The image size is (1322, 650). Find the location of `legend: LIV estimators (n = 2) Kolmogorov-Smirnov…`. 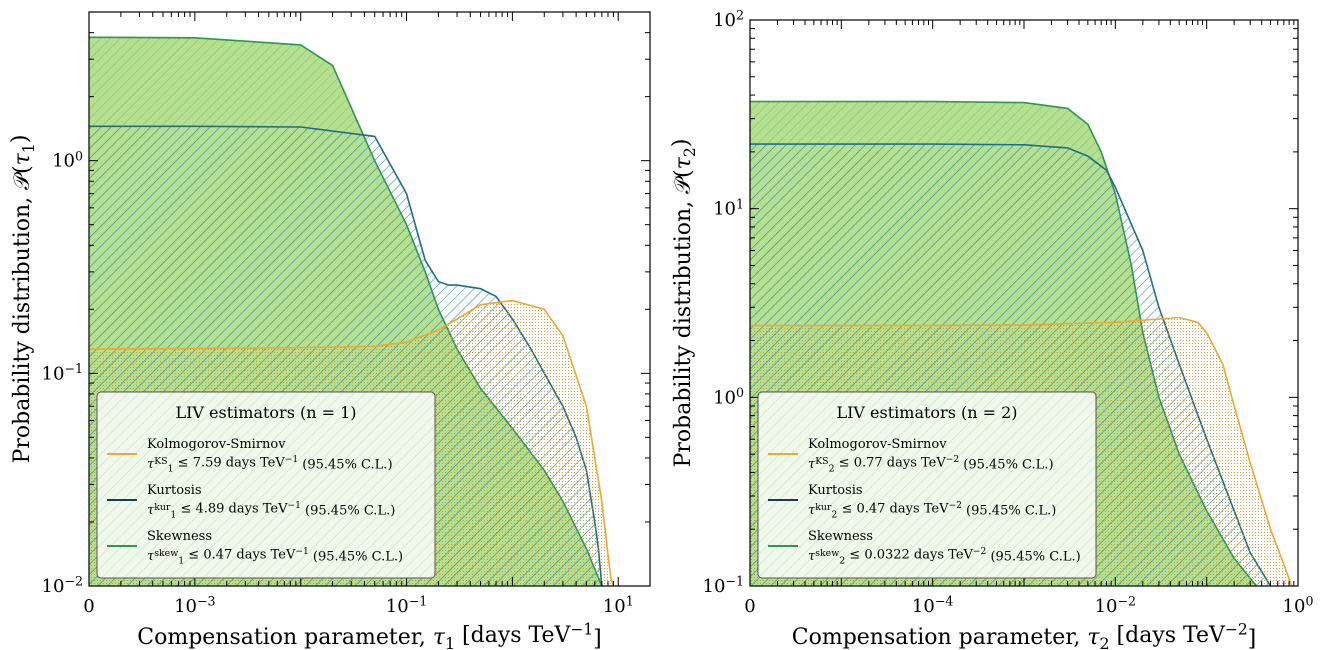

legend: LIV estimators (n = 2) Kolmogorov-Smirnov… is located at coordinates (927, 485).